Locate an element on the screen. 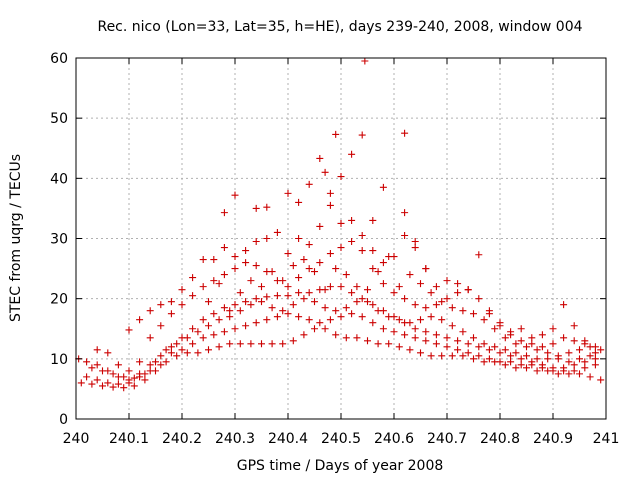 The height and width of the screenshot is (480, 640). y-tick-label: 40 is located at coordinates (59, 179).